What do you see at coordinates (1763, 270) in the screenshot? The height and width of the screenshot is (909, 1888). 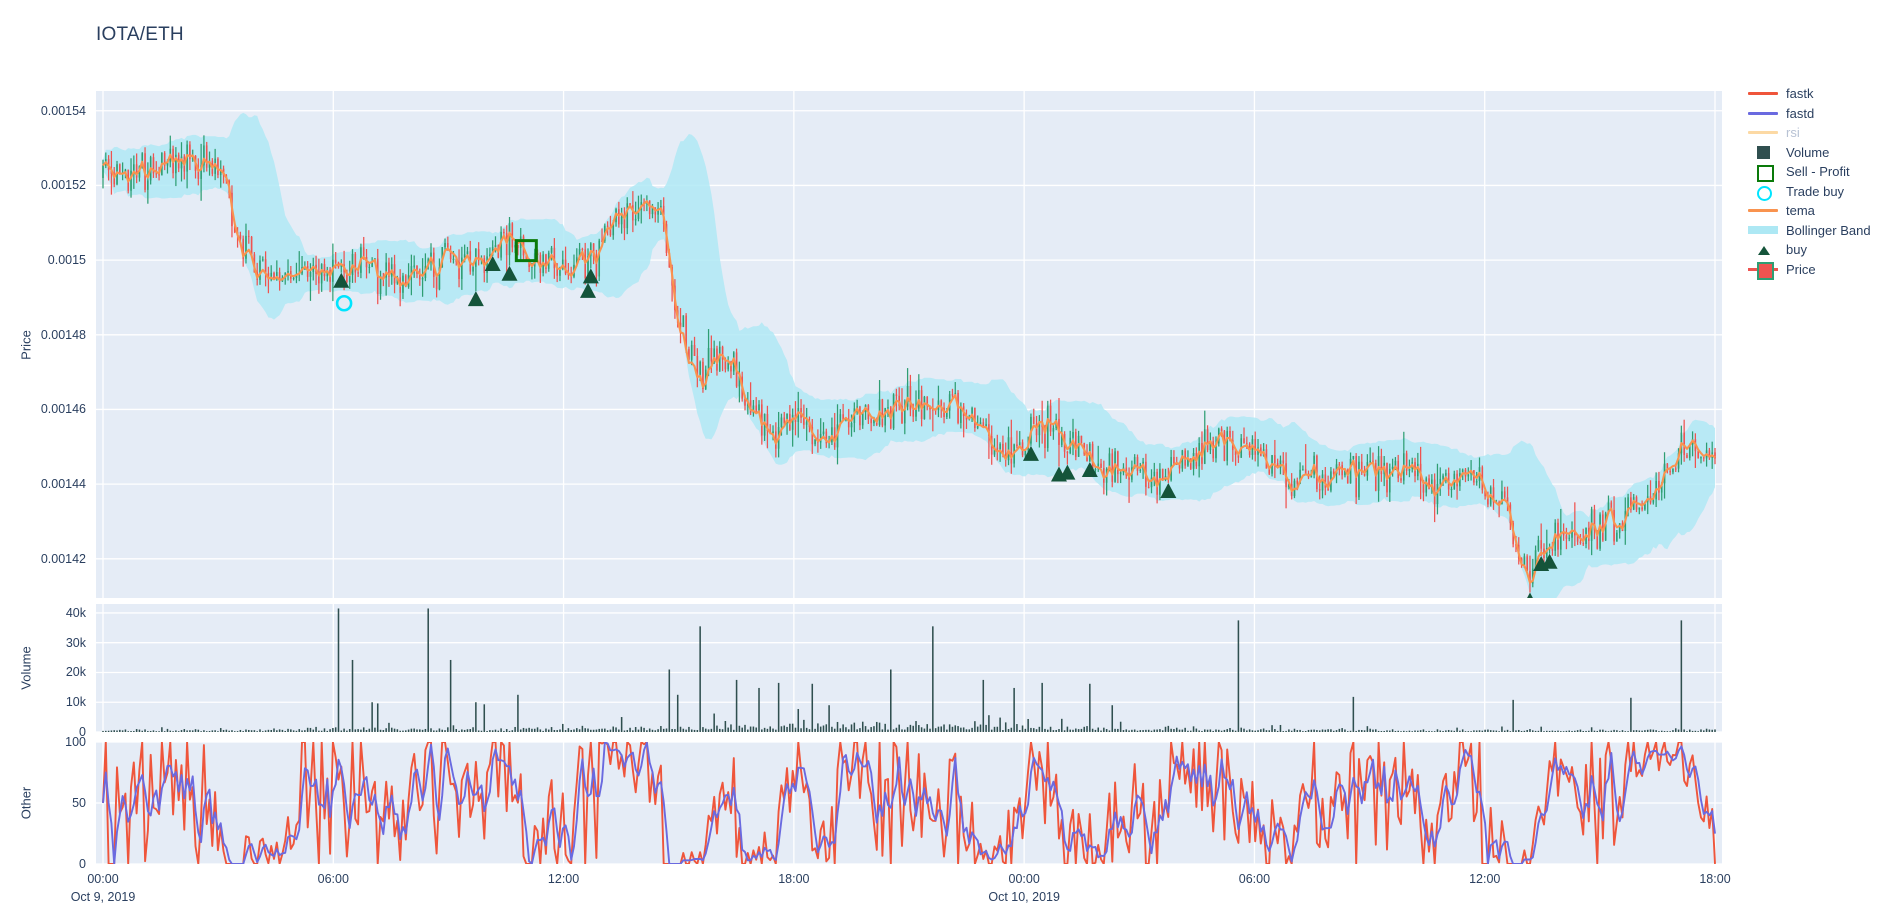 I see `legend-candle-icon` at bounding box center [1763, 270].